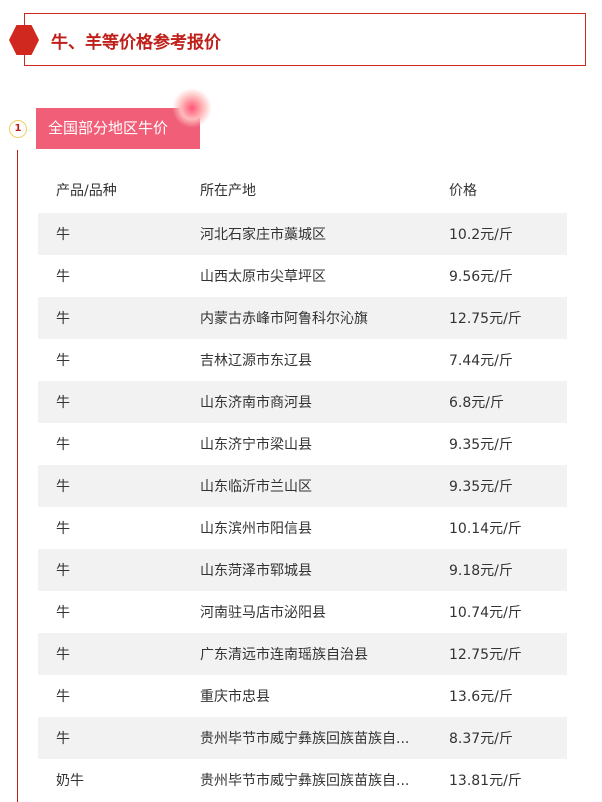  Describe the element at coordinates (192, 108) in the screenshot. I see `firework-icon` at that location.